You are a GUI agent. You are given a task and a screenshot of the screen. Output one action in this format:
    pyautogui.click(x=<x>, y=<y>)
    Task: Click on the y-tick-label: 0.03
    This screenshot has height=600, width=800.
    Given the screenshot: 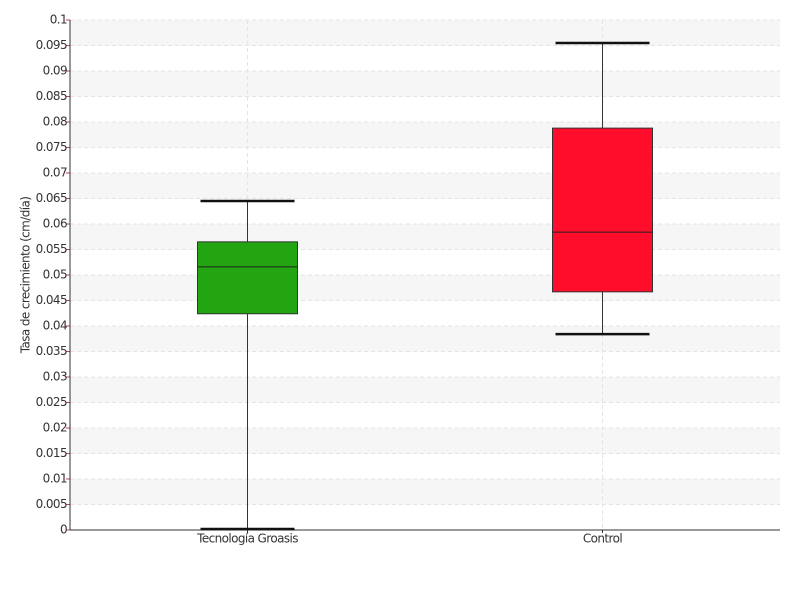 What is the action you would take?
    pyautogui.click(x=55, y=377)
    